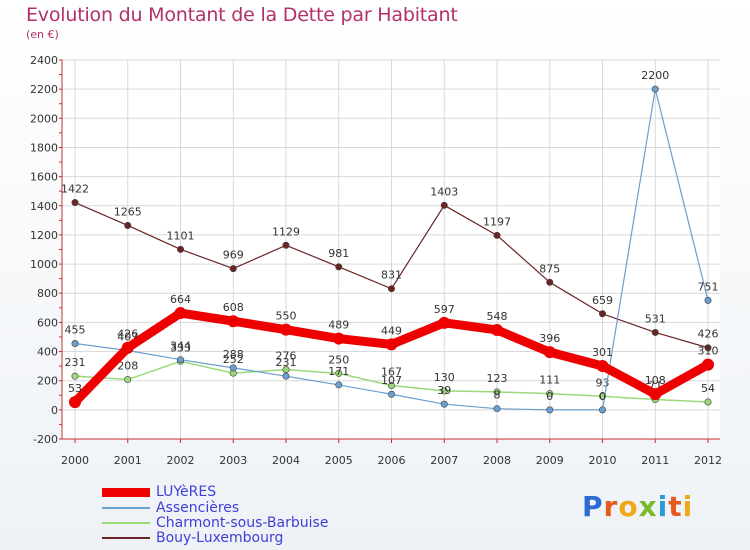 The height and width of the screenshot is (550, 750). What do you see at coordinates (159, 492) in the screenshot?
I see `legend-item-luyeres: LUYèRES` at bounding box center [159, 492].